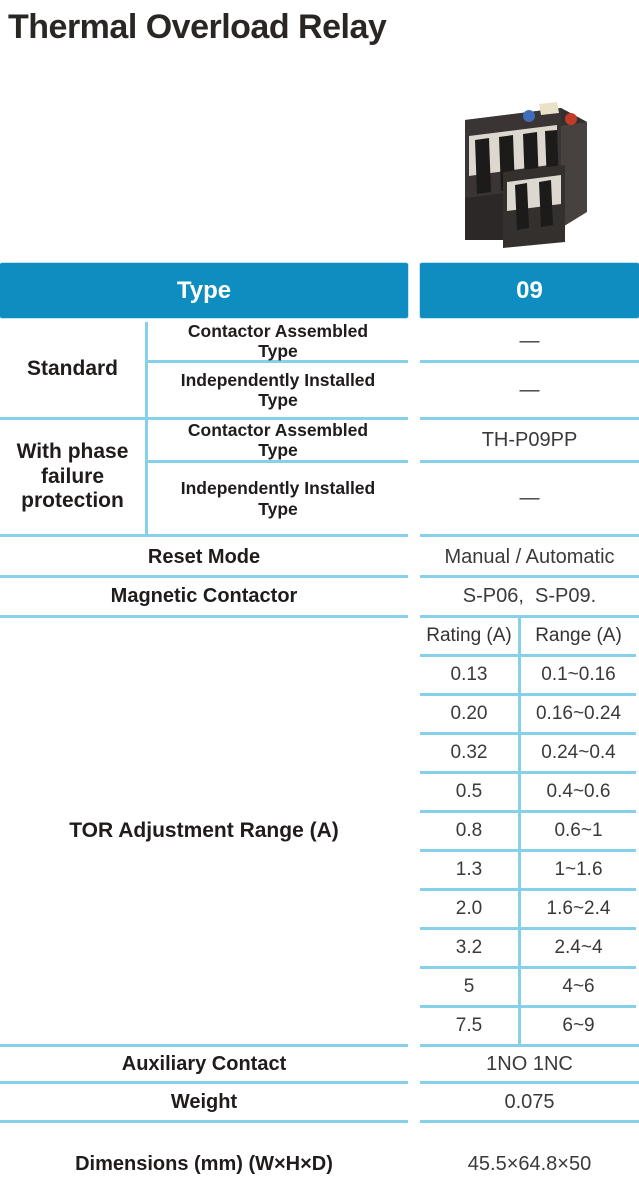 Image resolution: width=639 pixels, height=1200 pixels. I want to click on tor-row: 2.0 1.6~2.4, so click(529, 910).